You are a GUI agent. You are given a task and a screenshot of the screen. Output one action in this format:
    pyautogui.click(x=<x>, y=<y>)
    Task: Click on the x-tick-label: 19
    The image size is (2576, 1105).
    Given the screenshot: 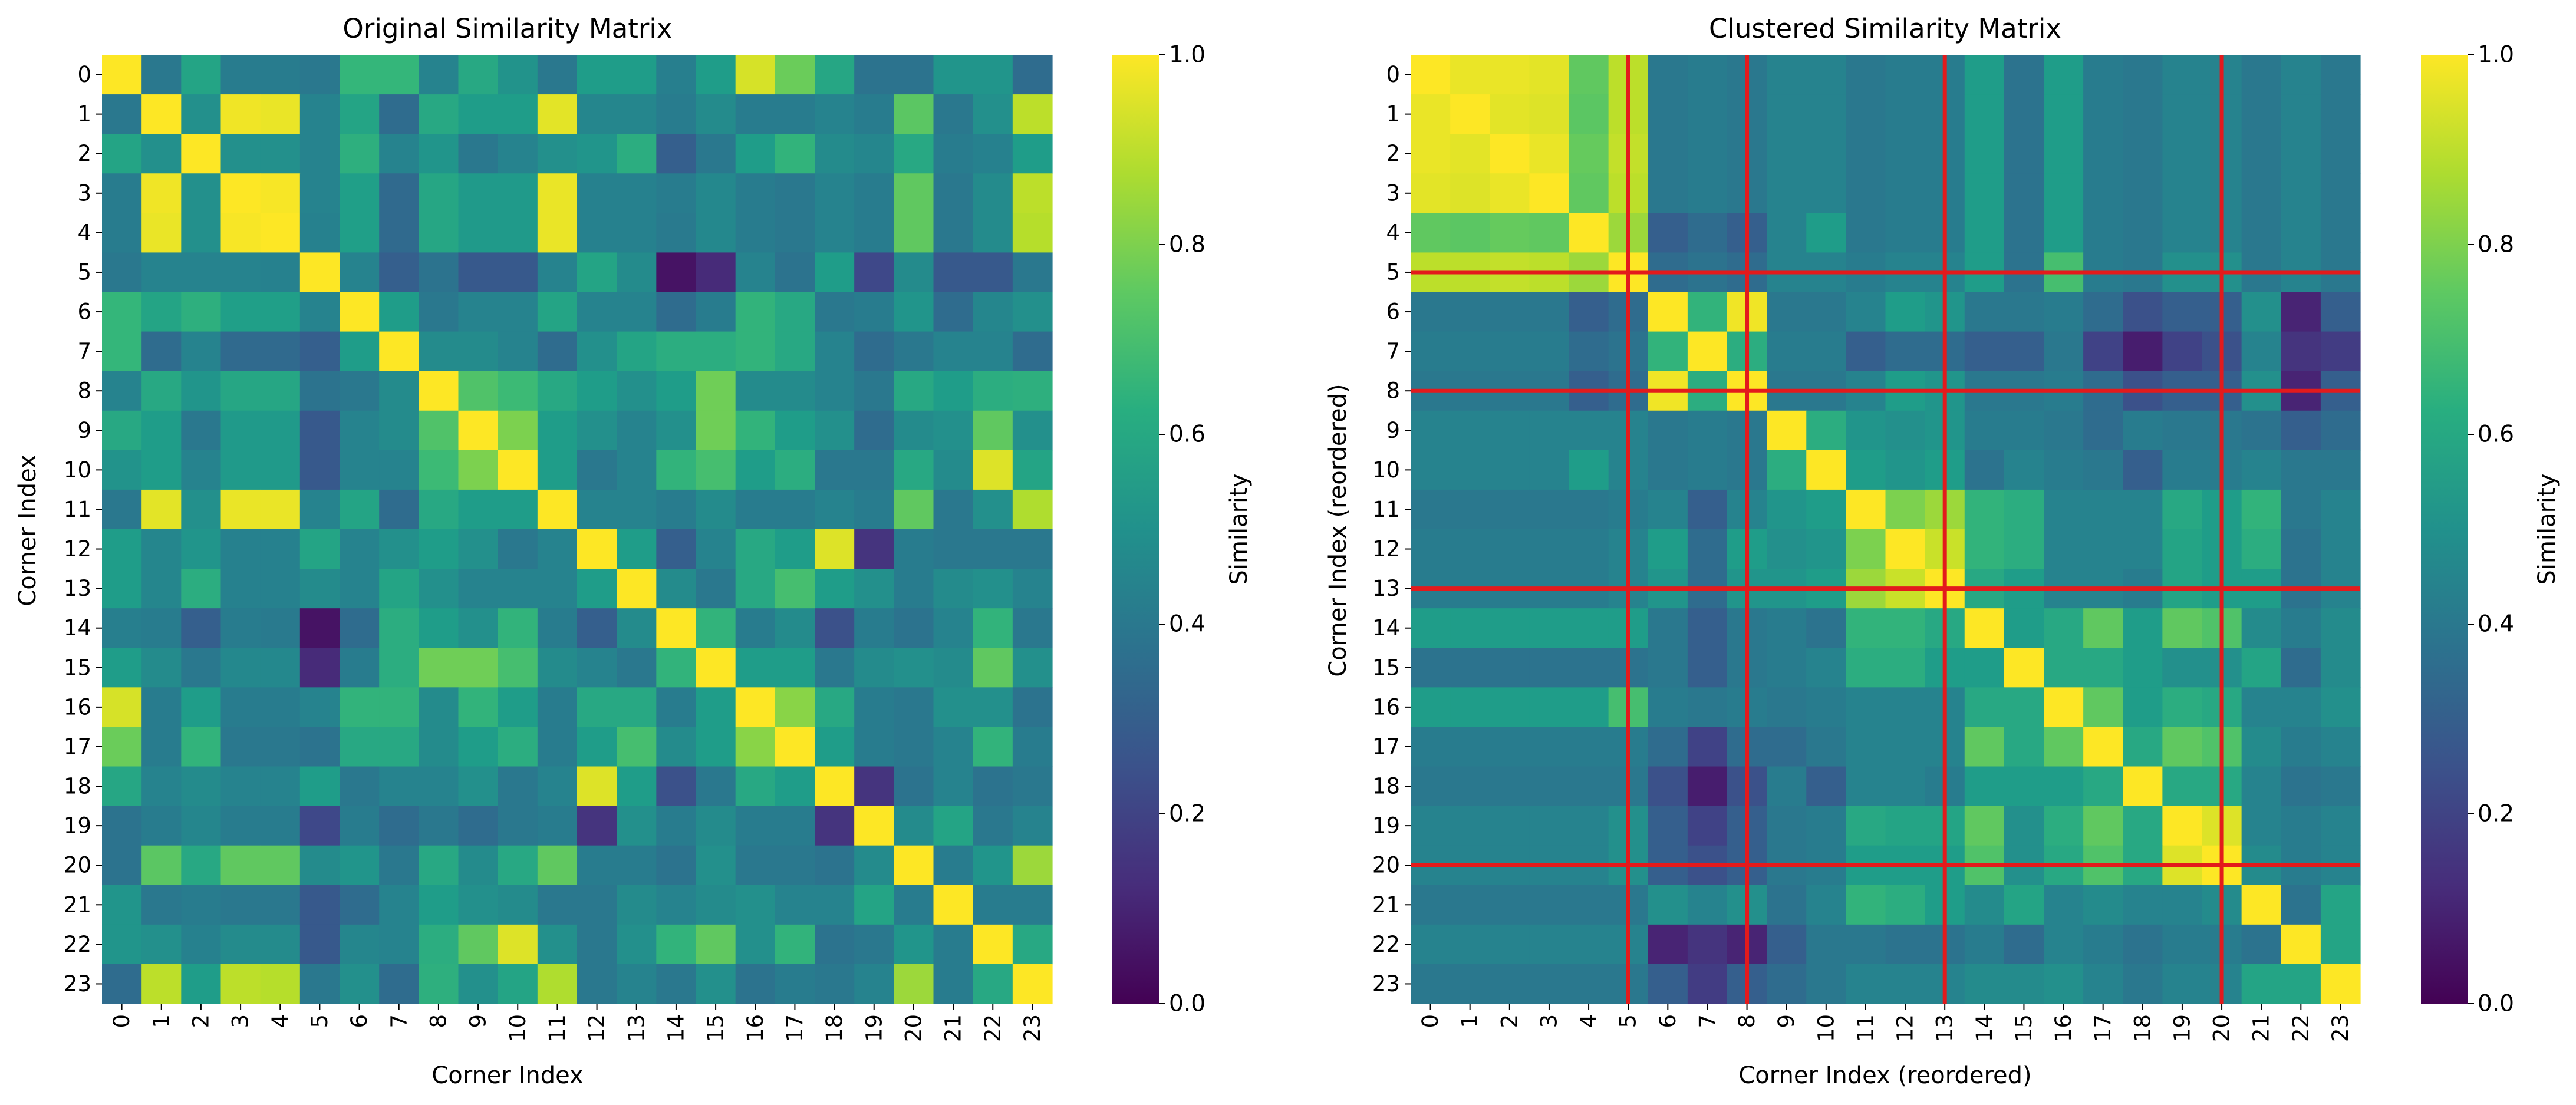 What is the action you would take?
    pyautogui.click(x=2182, y=1028)
    